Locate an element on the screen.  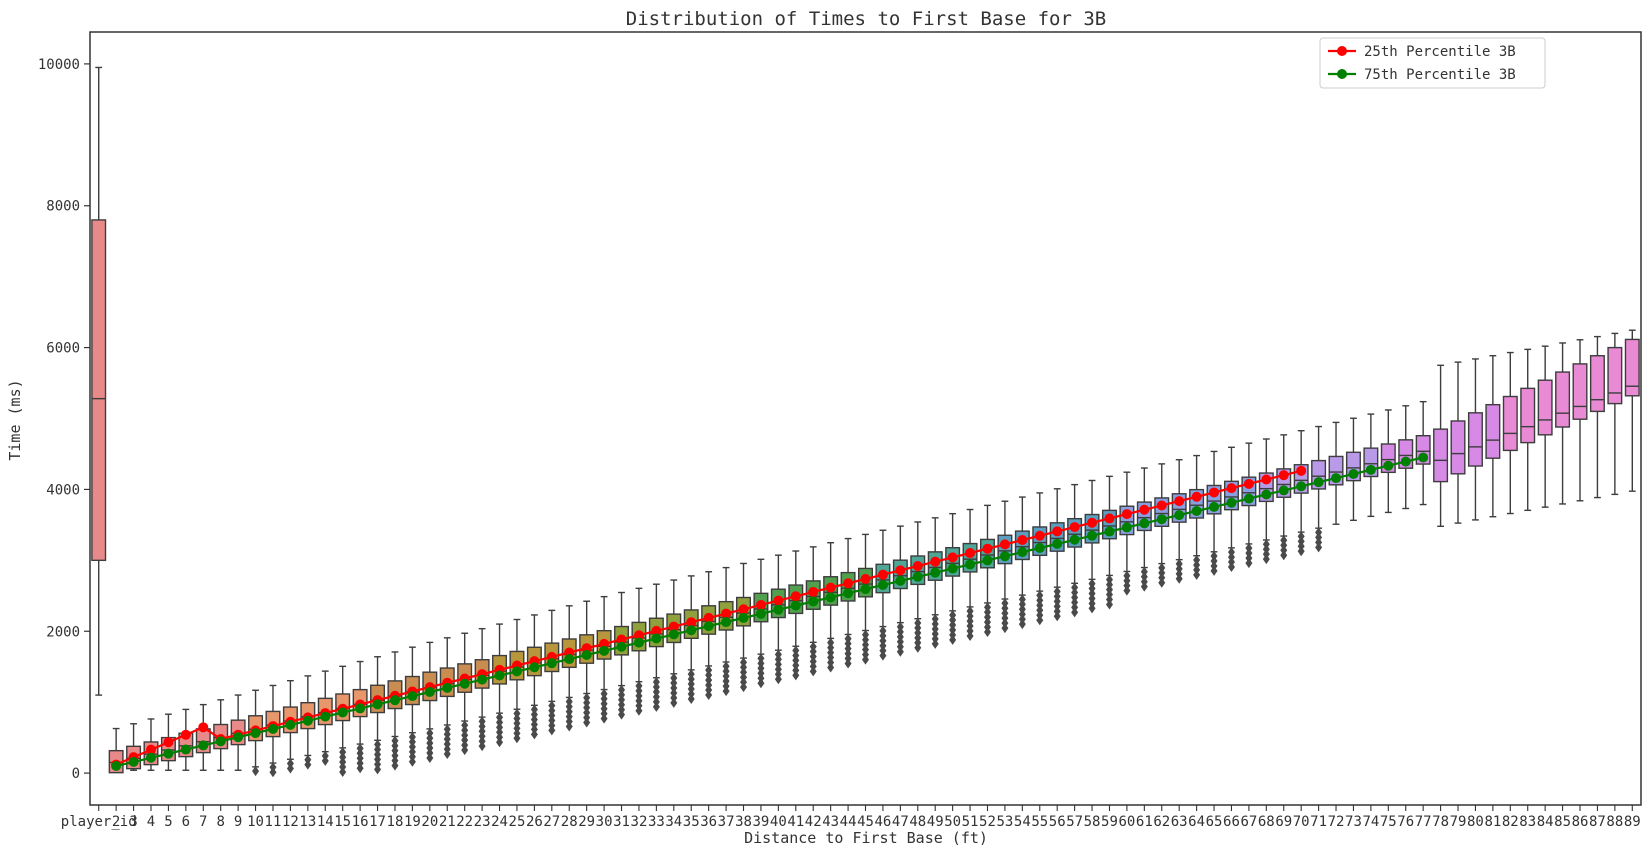
x-tick-label: 20 is located at coordinates (429, 822).